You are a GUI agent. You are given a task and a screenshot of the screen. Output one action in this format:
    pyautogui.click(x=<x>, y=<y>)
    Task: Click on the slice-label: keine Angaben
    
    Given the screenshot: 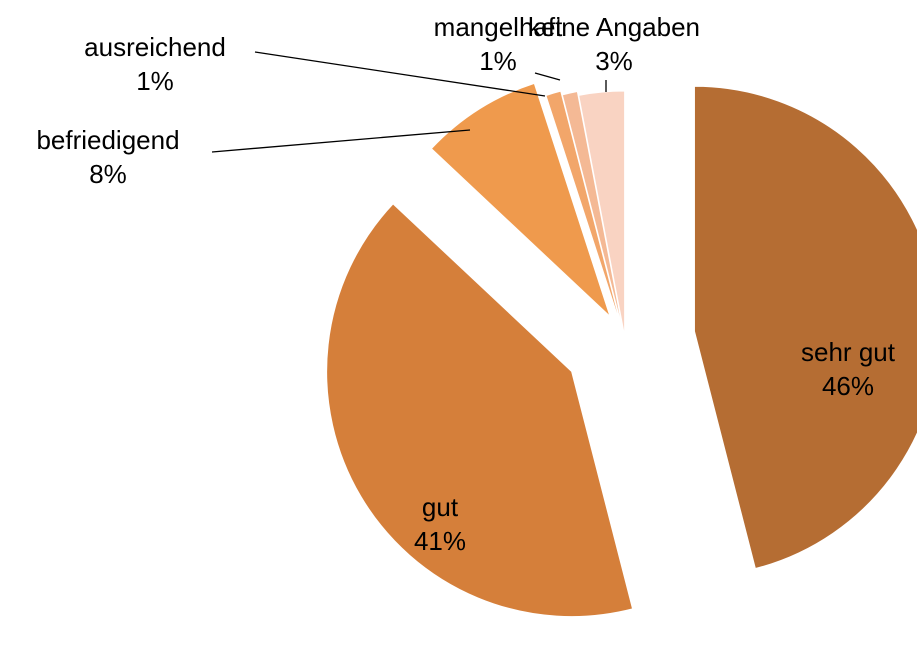 What is the action you would take?
    pyautogui.click(x=614, y=27)
    